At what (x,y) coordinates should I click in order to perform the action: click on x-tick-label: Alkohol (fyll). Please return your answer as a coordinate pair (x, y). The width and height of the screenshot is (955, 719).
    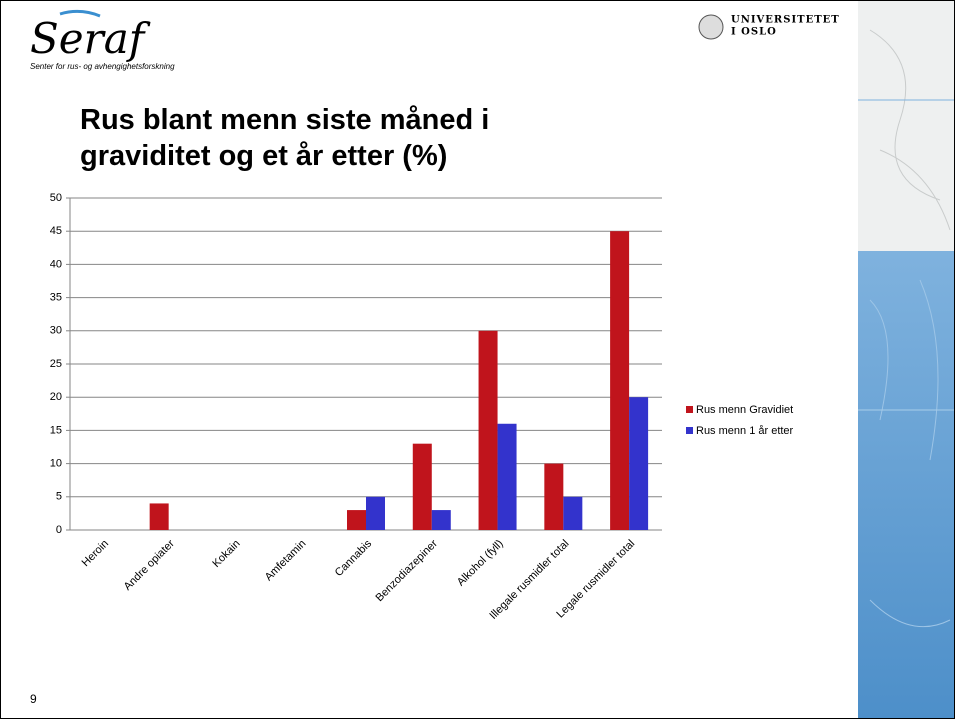
    Looking at the image, I should click on (480, 563).